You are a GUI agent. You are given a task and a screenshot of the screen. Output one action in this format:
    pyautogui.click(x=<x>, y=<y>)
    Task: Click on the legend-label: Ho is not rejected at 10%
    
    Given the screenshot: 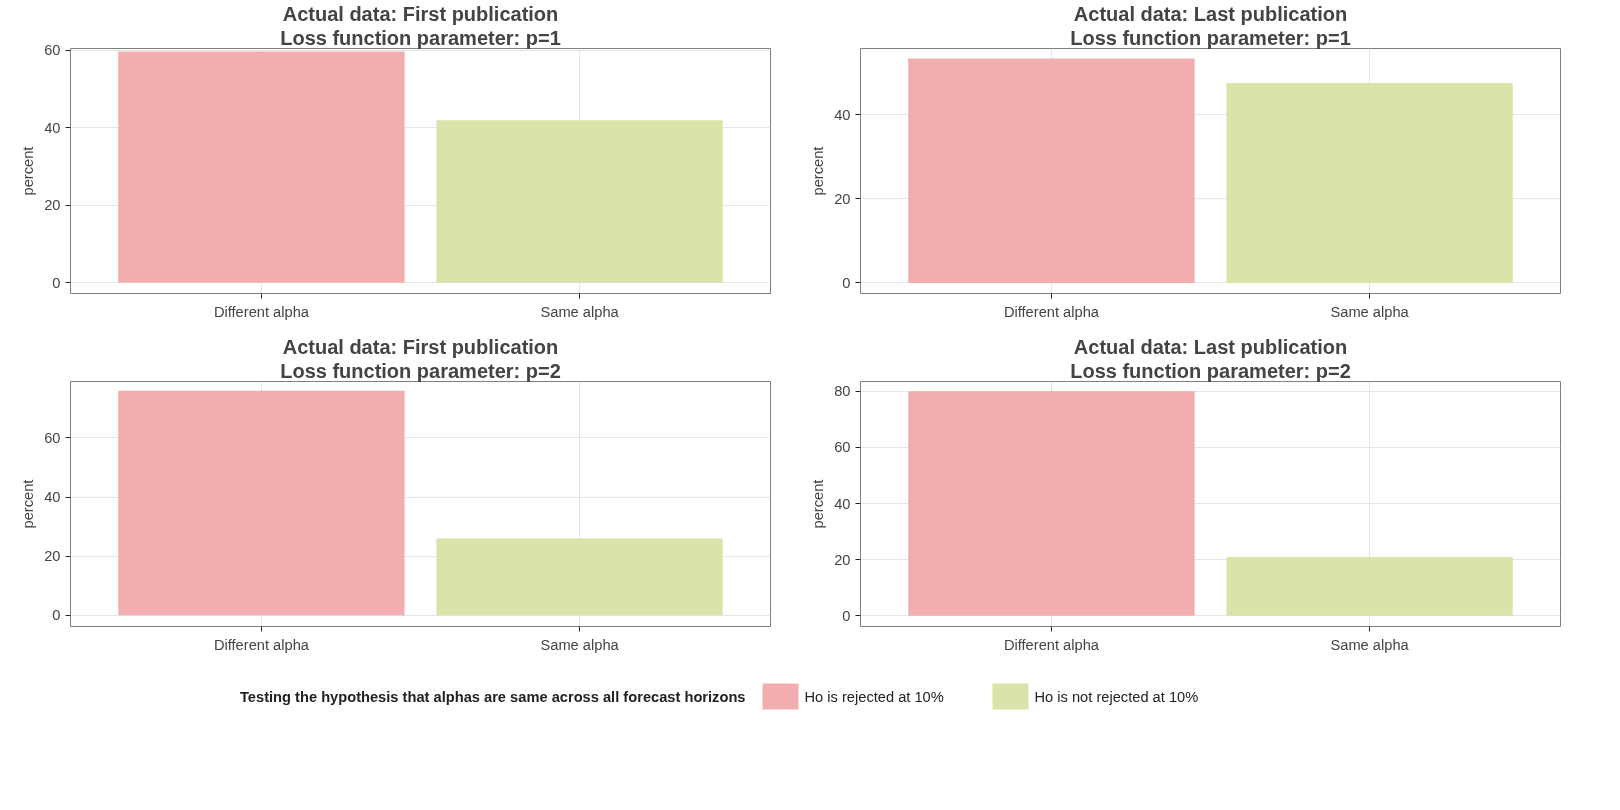 What is the action you would take?
    pyautogui.click(x=1116, y=696)
    